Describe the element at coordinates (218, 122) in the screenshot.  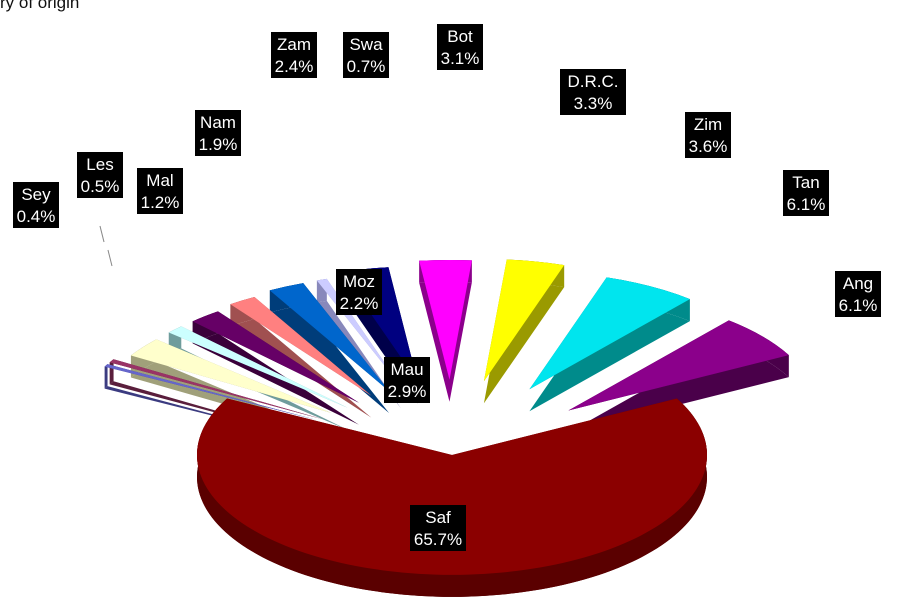
I see `label-name-nam: Nam` at that location.